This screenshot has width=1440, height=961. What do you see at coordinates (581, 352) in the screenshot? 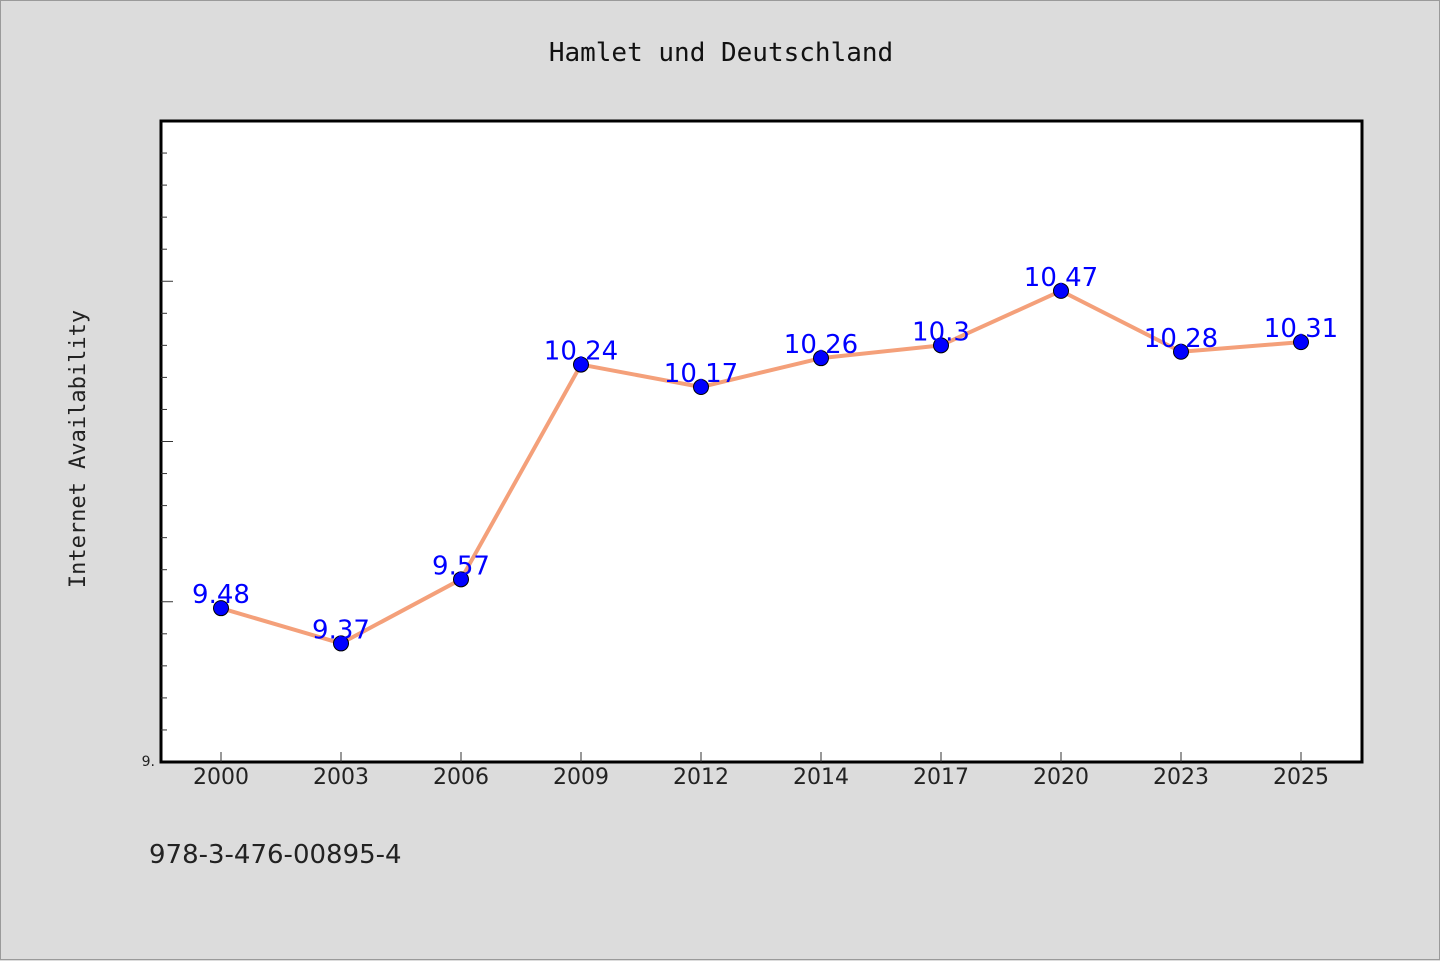
I see `data-label: 10.24` at bounding box center [581, 352].